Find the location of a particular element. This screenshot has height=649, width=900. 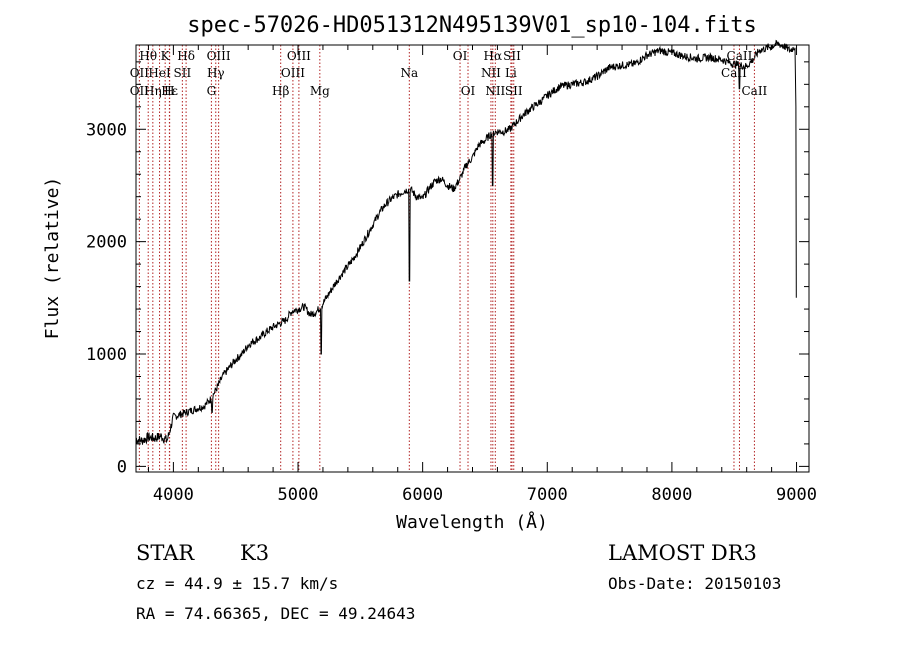

survey-name: LAMOST DR3 is located at coordinates (682, 553).